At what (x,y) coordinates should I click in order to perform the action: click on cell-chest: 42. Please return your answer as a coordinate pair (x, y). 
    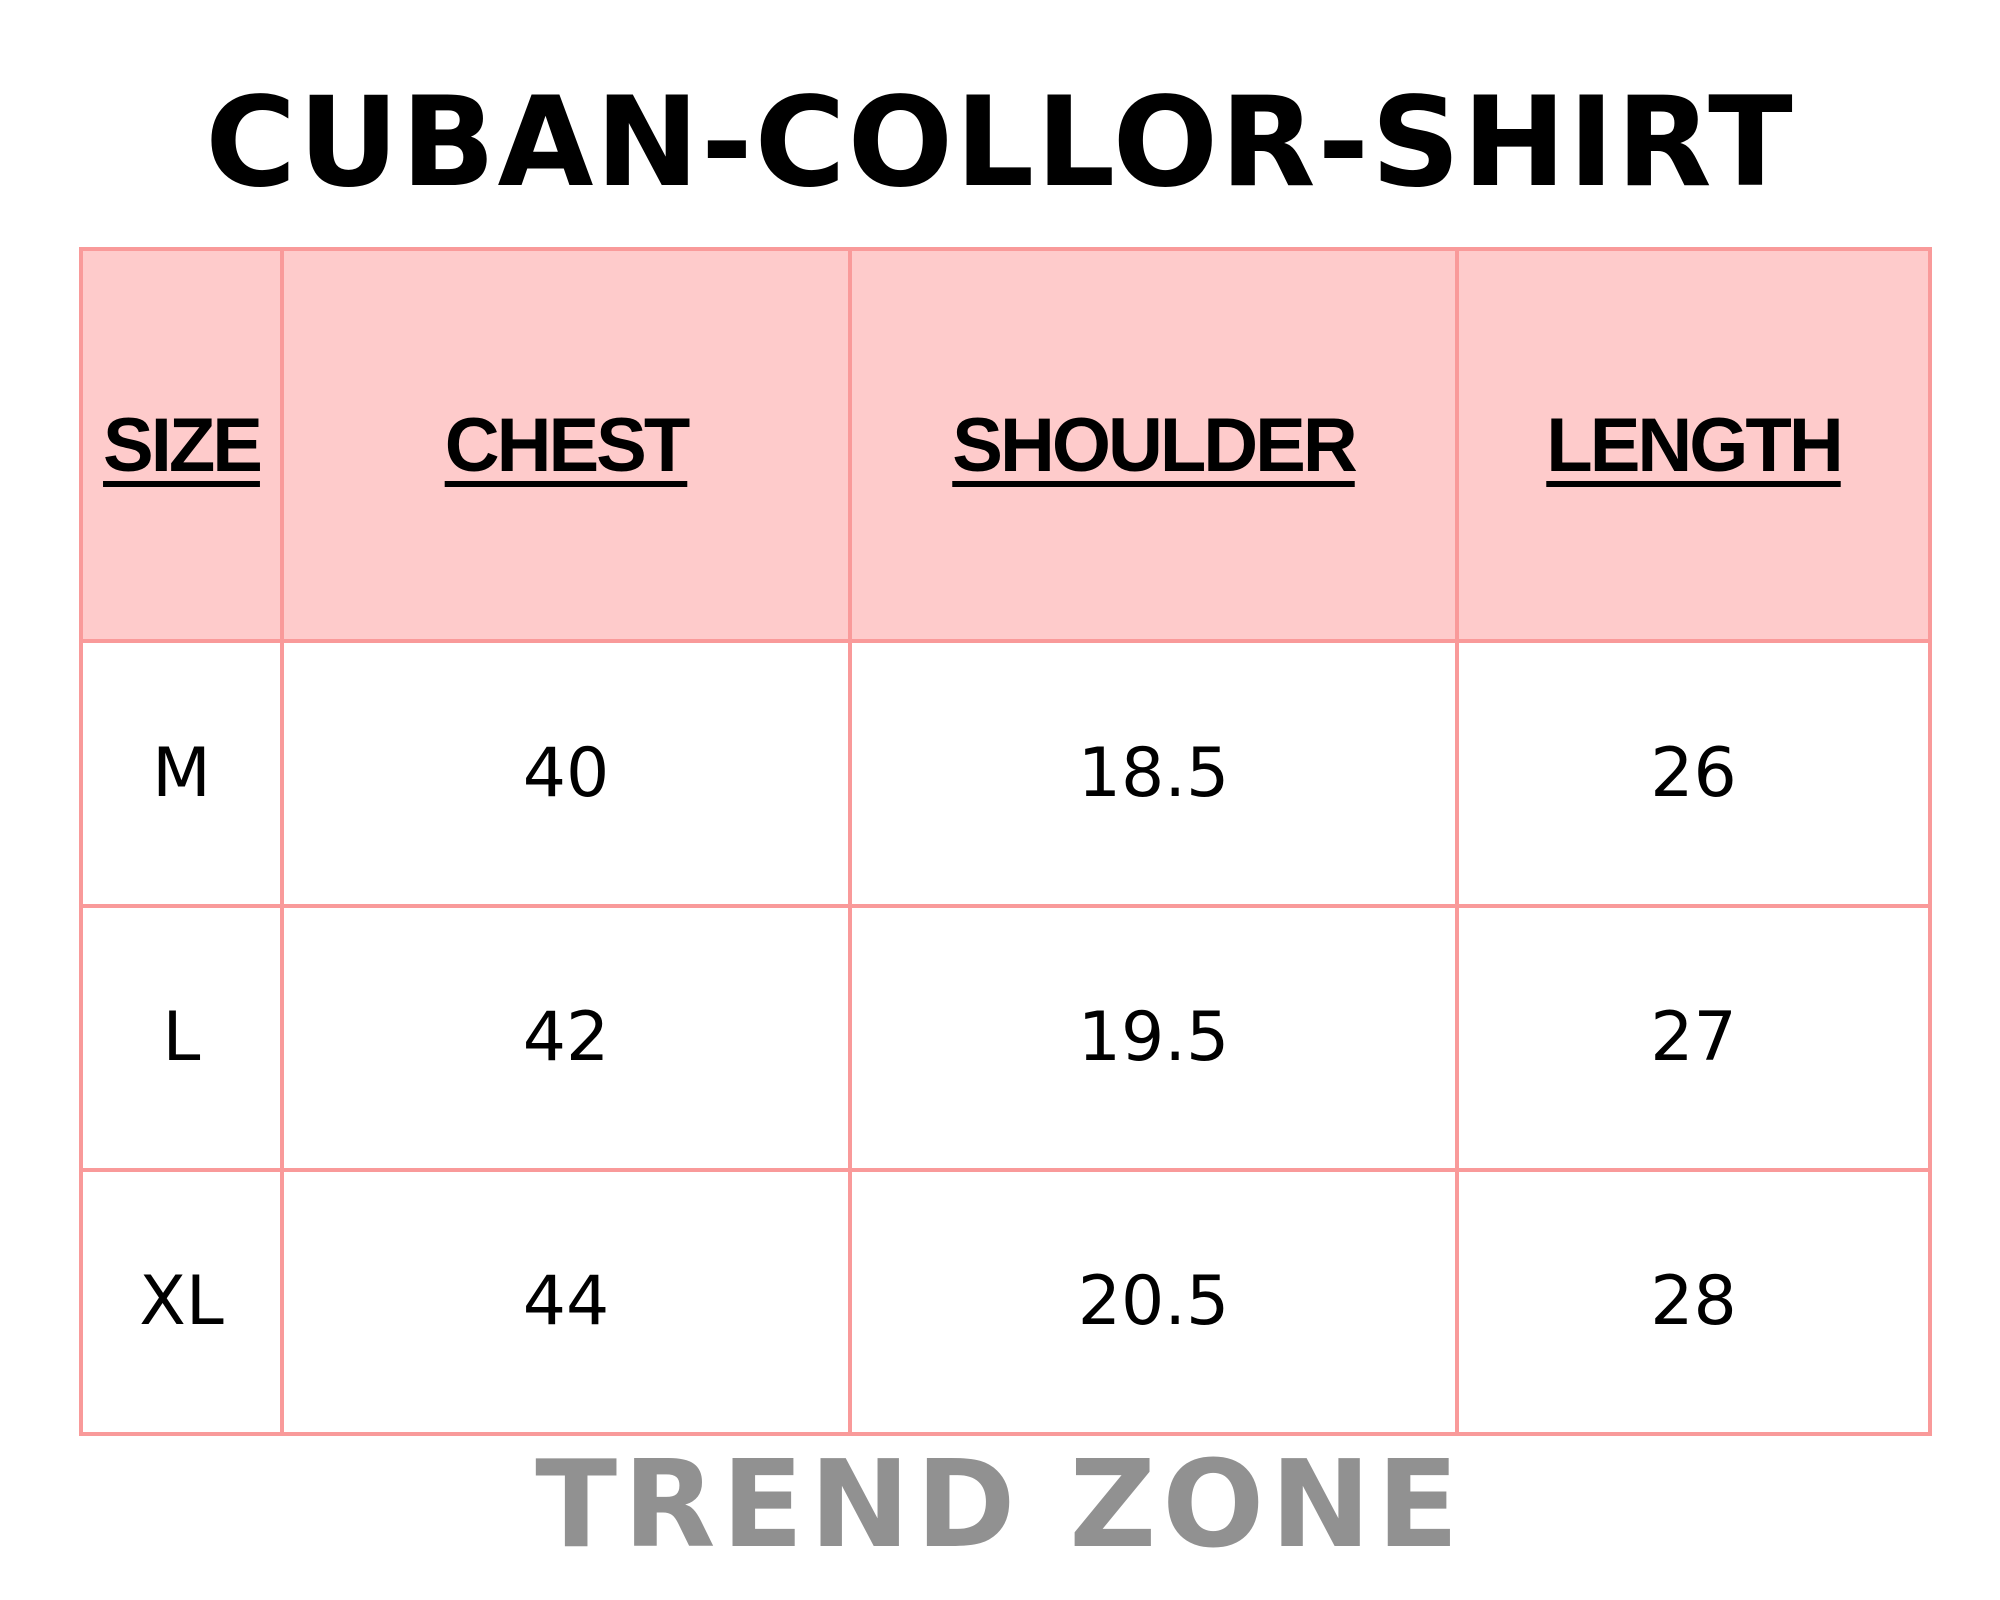
    Looking at the image, I should click on (566, 1037).